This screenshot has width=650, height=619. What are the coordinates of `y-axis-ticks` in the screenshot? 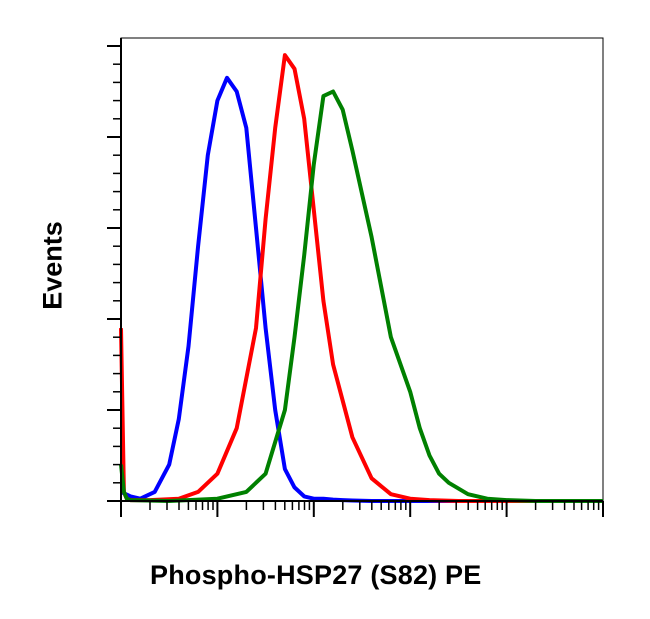 It's located at (114, 273).